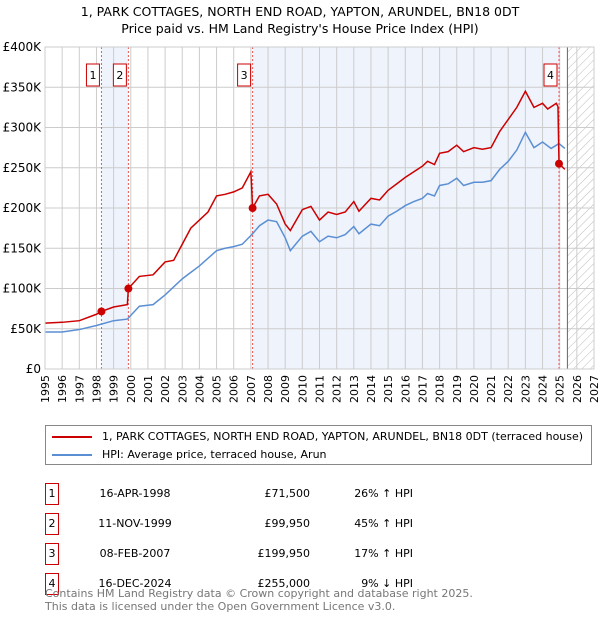 The height and width of the screenshot is (620, 600). What do you see at coordinates (383, 553) in the screenshot?
I see `sale-hpi-diff: 17% ↑ HPI` at bounding box center [383, 553].